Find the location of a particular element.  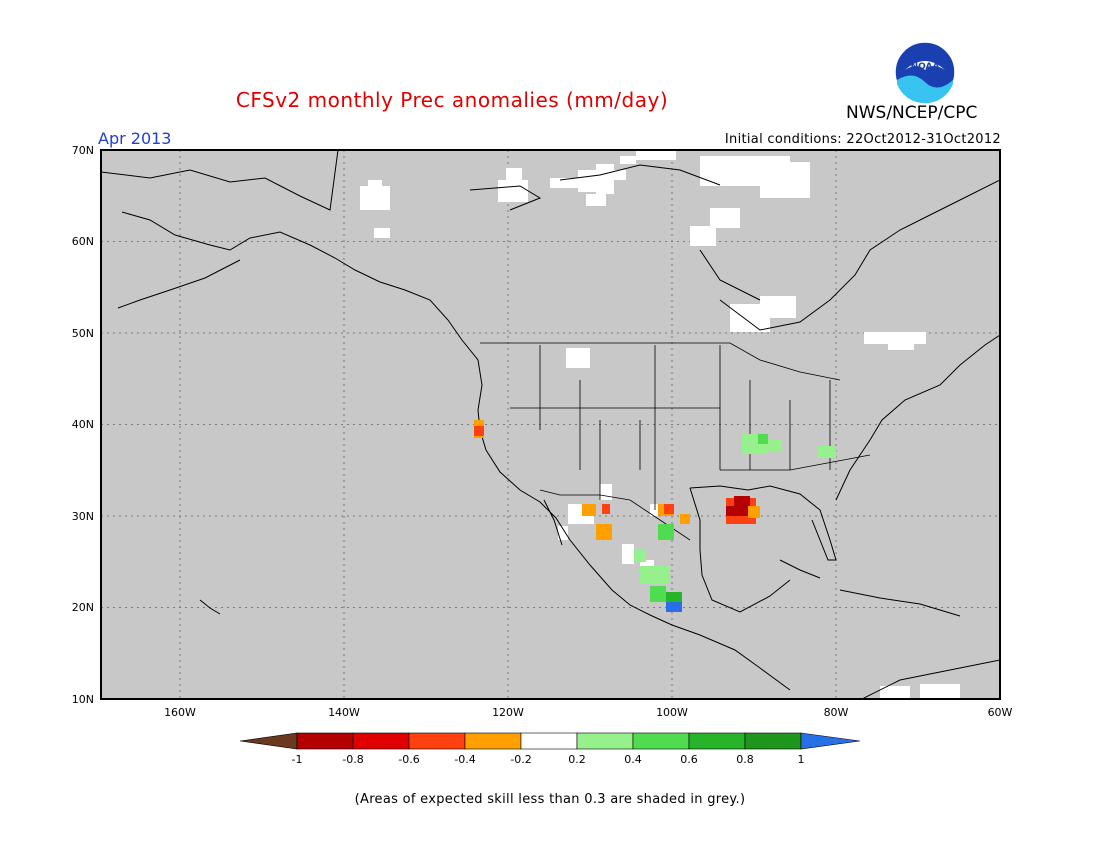

lat-tick-label: 20N is located at coordinates (83, 607).